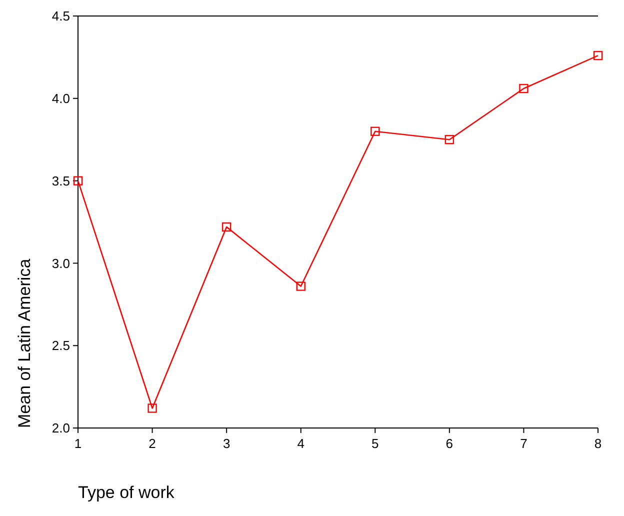  Describe the element at coordinates (152, 443) in the screenshot. I see `x-tick-label: 2` at that location.